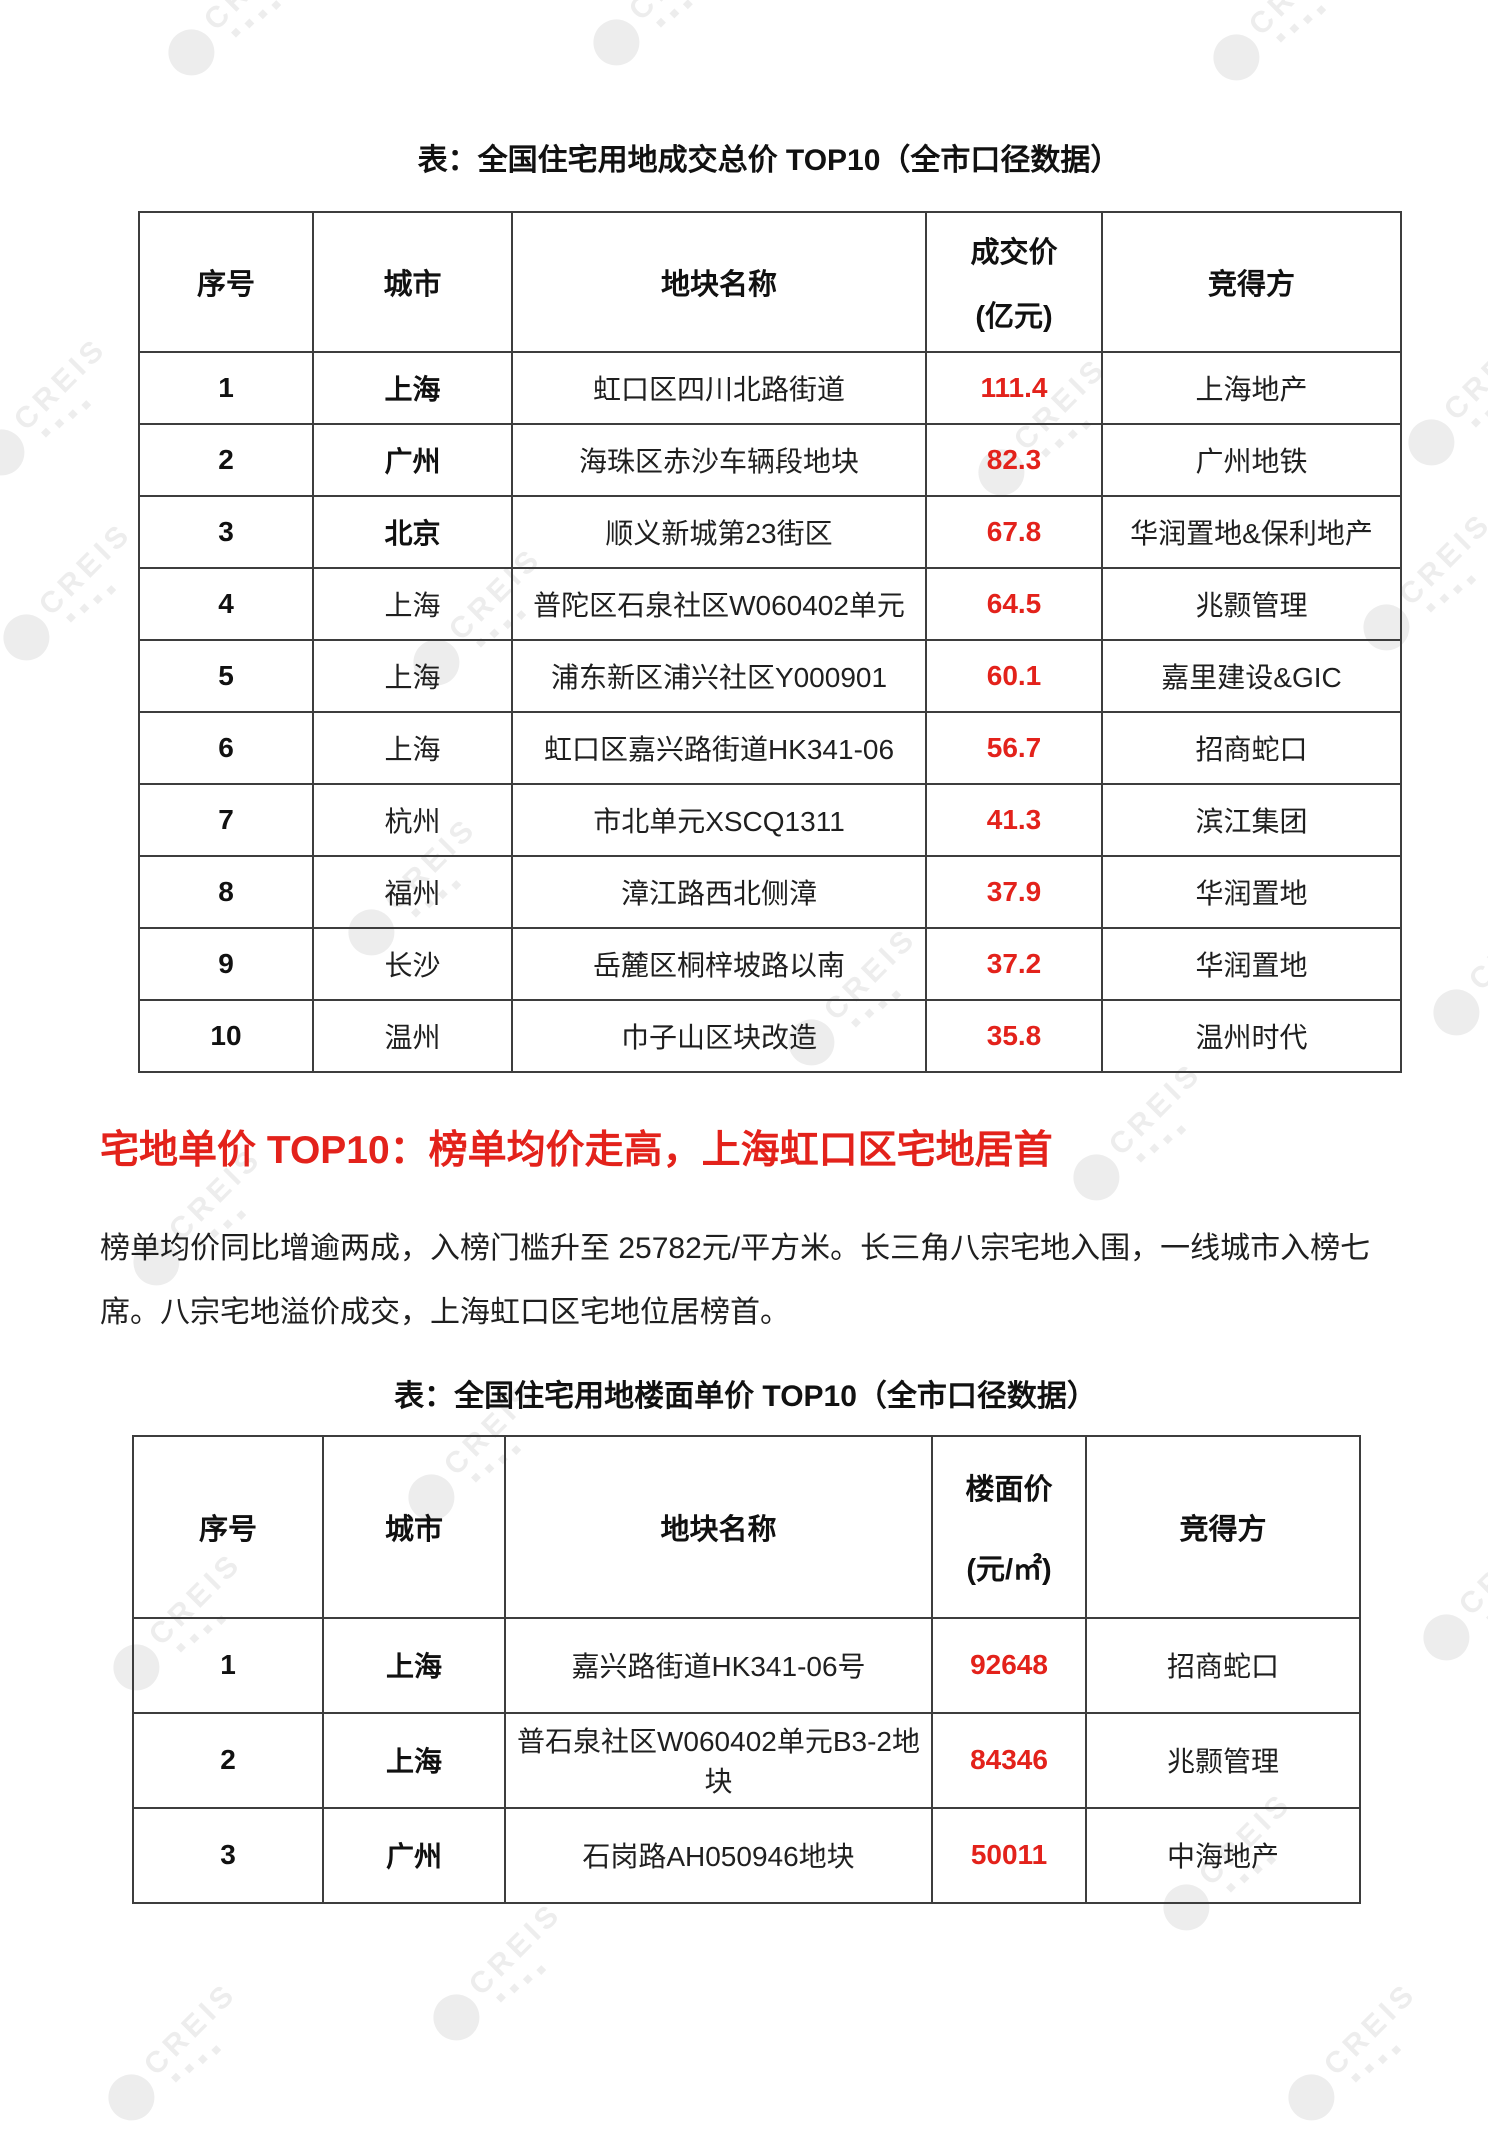 Image resolution: width=1488 pixels, height=2130 pixels. Describe the element at coordinates (719, 1036) in the screenshot. I see `plot-name-cell: 巾子山区块改造` at that location.